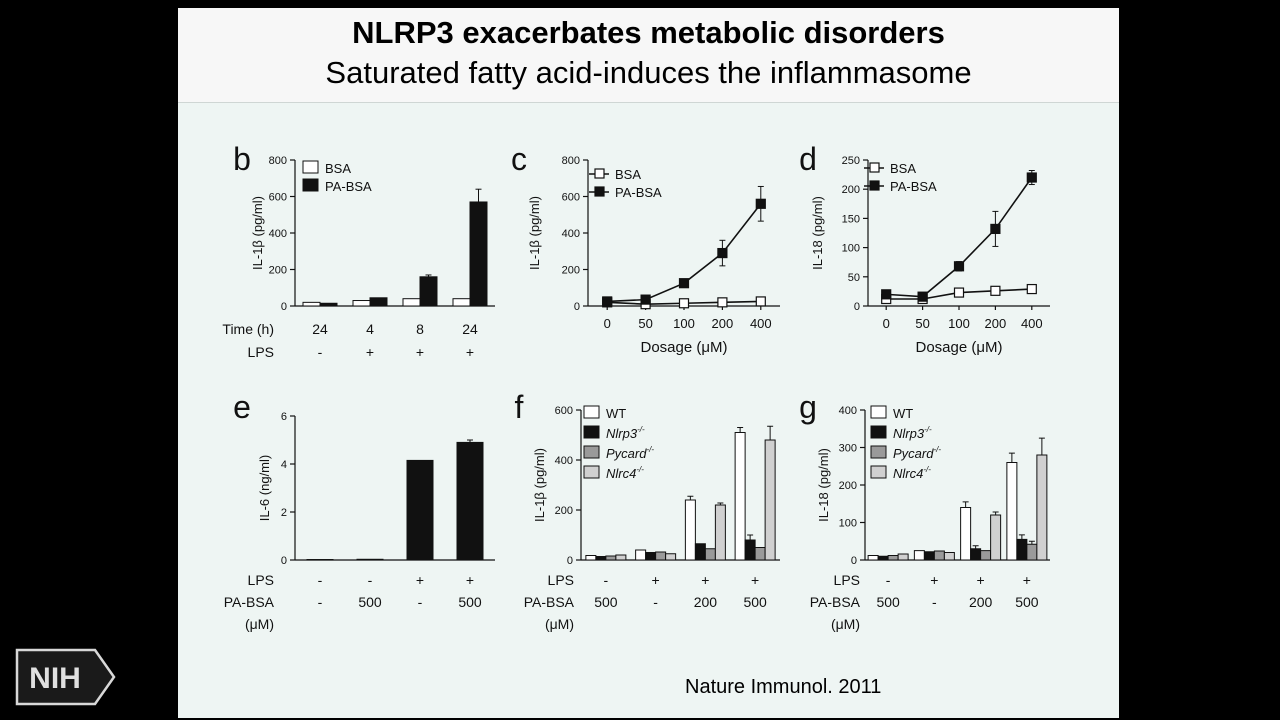 The height and width of the screenshot is (720, 1280). Describe the element at coordinates (684, 347) in the screenshot. I see `x-axis-label-c: Dosage (μM)` at that location.